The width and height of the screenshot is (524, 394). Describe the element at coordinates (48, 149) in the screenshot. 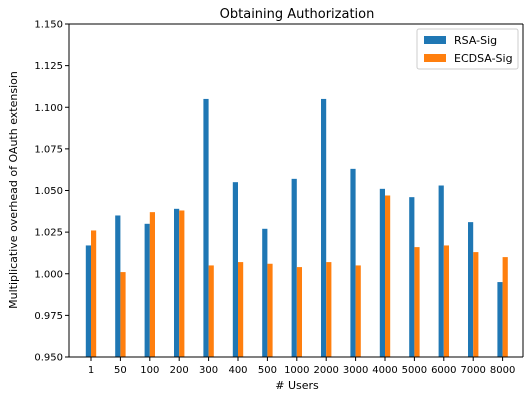

I see `y-tick-label-1.075: 1.075` at that location.